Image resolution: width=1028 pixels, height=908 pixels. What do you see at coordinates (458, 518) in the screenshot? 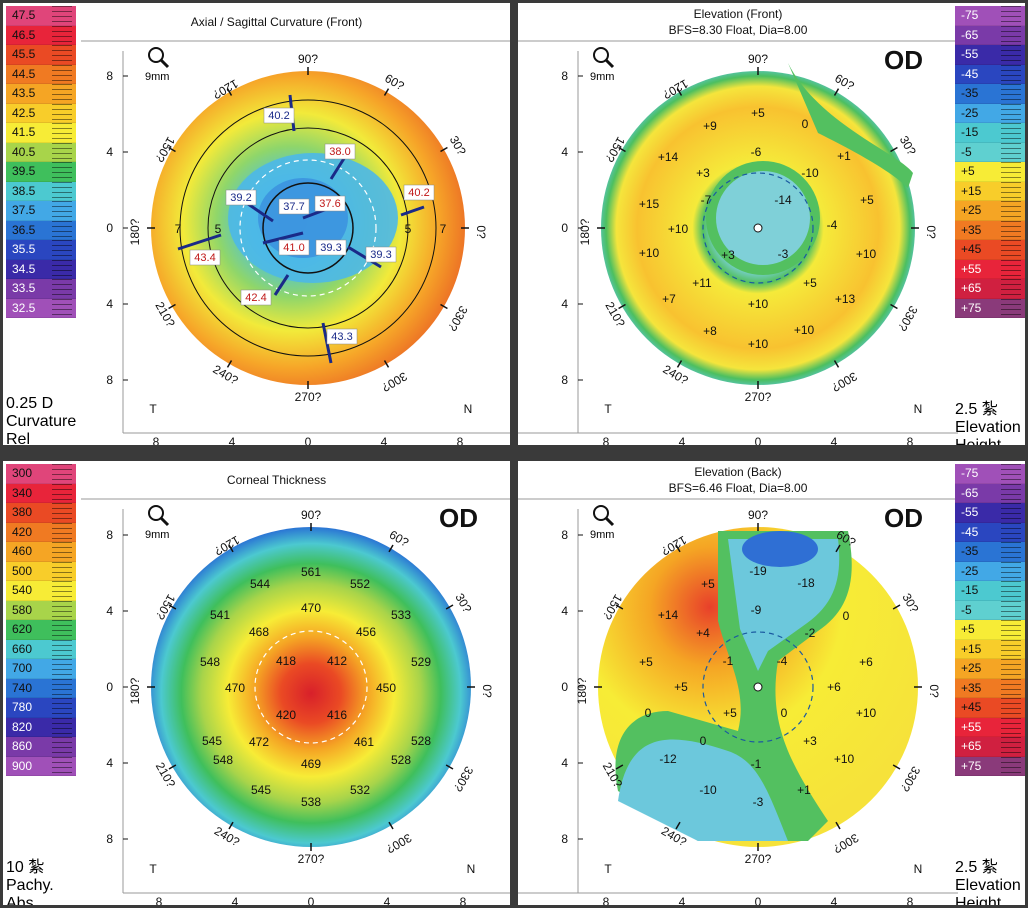
I see `eye-label: OD` at bounding box center [458, 518].